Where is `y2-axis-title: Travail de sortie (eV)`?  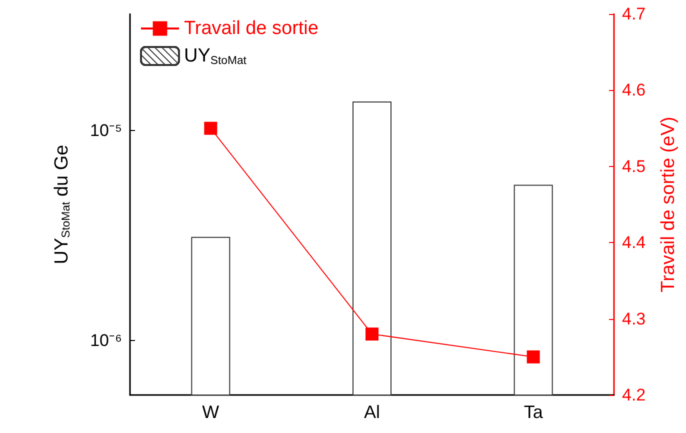 y2-axis-title: Travail de sortie (eV) is located at coordinates (668, 204).